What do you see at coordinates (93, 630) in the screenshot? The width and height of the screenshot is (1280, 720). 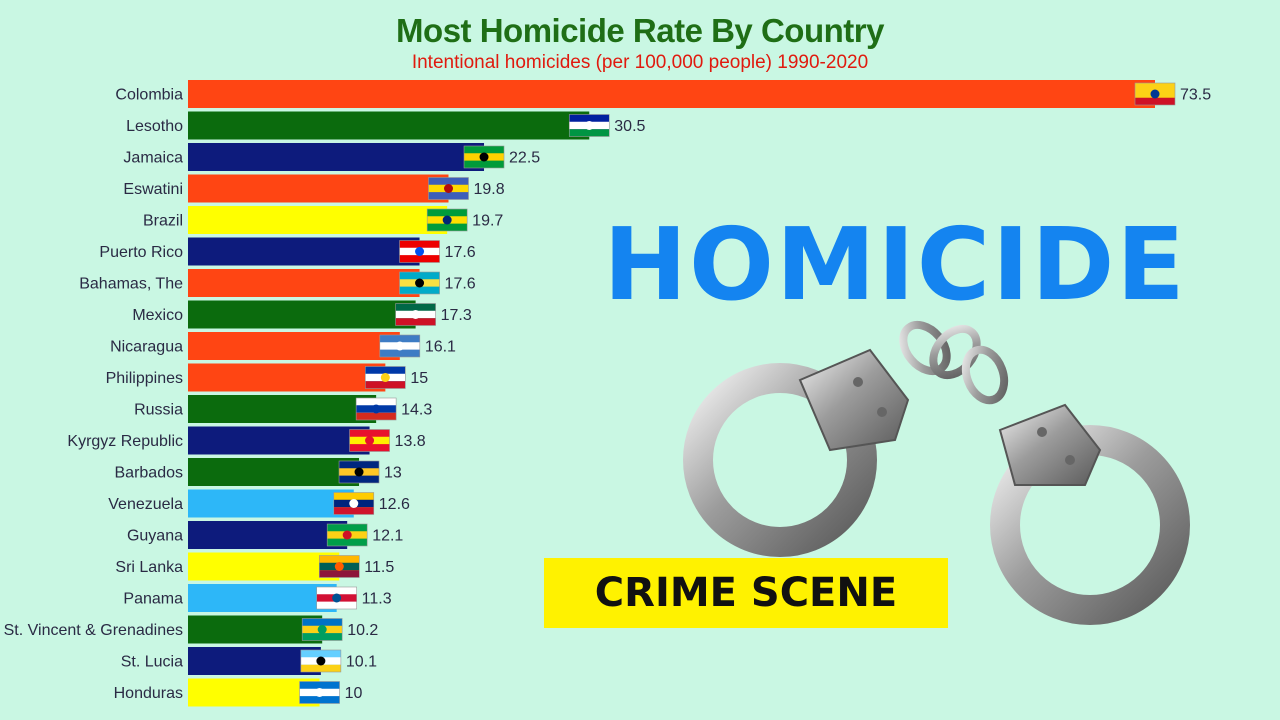 I see `category-label: St. Vincent & Grenadines` at bounding box center [93, 630].